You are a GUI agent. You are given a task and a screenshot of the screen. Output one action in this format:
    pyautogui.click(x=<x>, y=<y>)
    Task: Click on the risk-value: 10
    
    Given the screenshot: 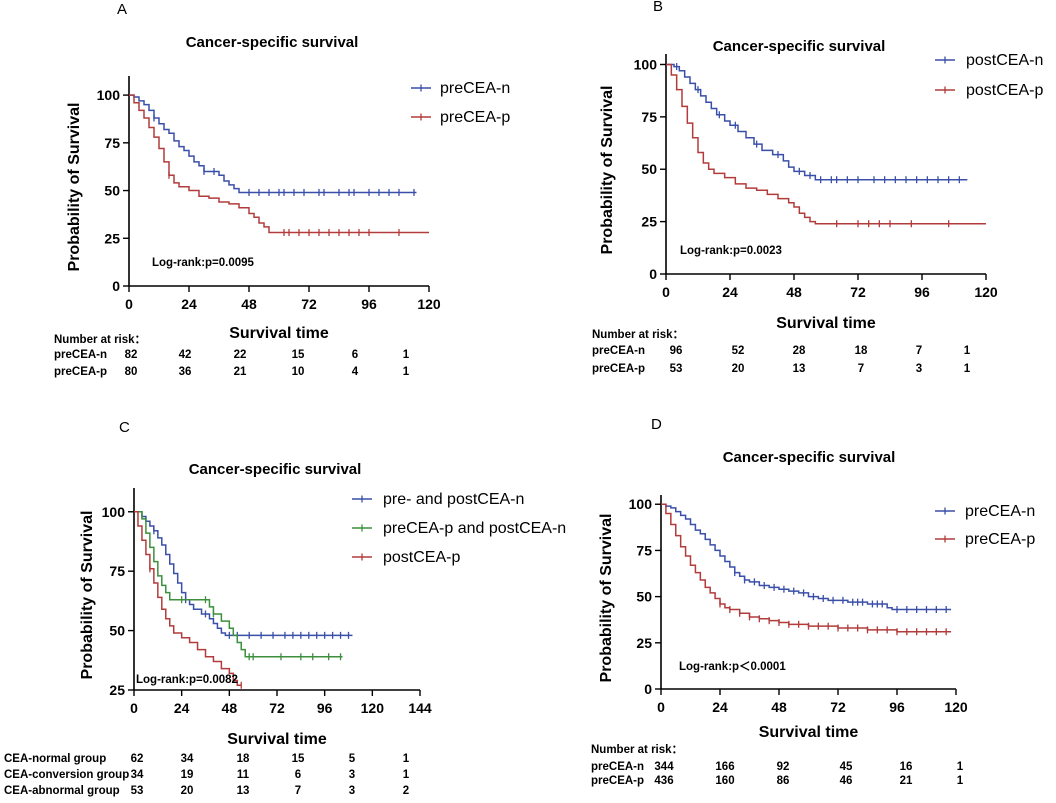 What is the action you would take?
    pyautogui.click(x=298, y=372)
    